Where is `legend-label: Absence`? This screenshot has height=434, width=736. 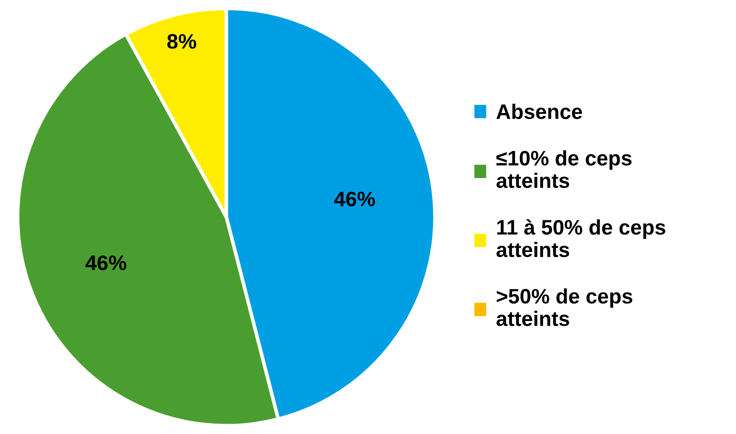 legend-label: Absence is located at coordinates (539, 112).